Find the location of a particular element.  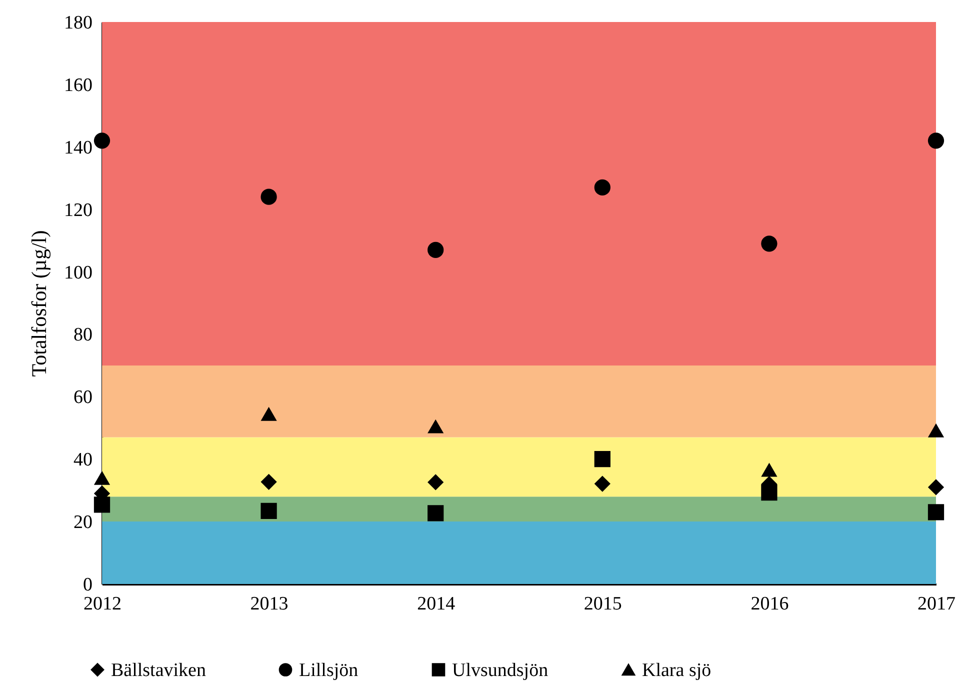

x-tick-label: 2013 is located at coordinates (269, 604).